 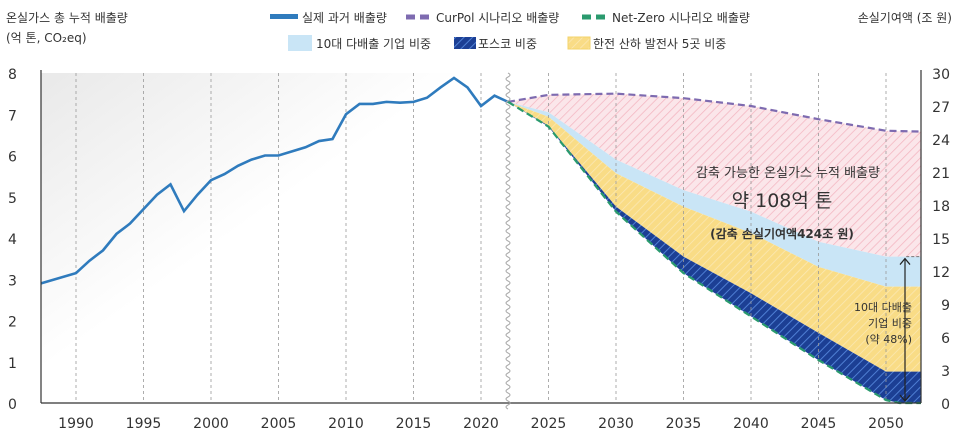 What do you see at coordinates (782, 201) in the screenshot?
I see `annotation-value: 약 108억 톤` at bounding box center [782, 201].